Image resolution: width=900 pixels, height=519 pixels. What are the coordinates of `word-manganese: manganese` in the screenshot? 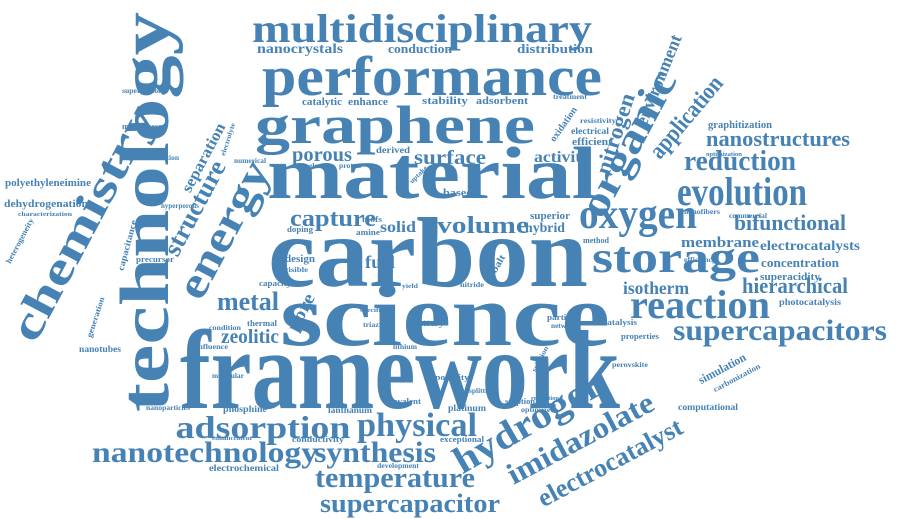 It's located at (142, 126).